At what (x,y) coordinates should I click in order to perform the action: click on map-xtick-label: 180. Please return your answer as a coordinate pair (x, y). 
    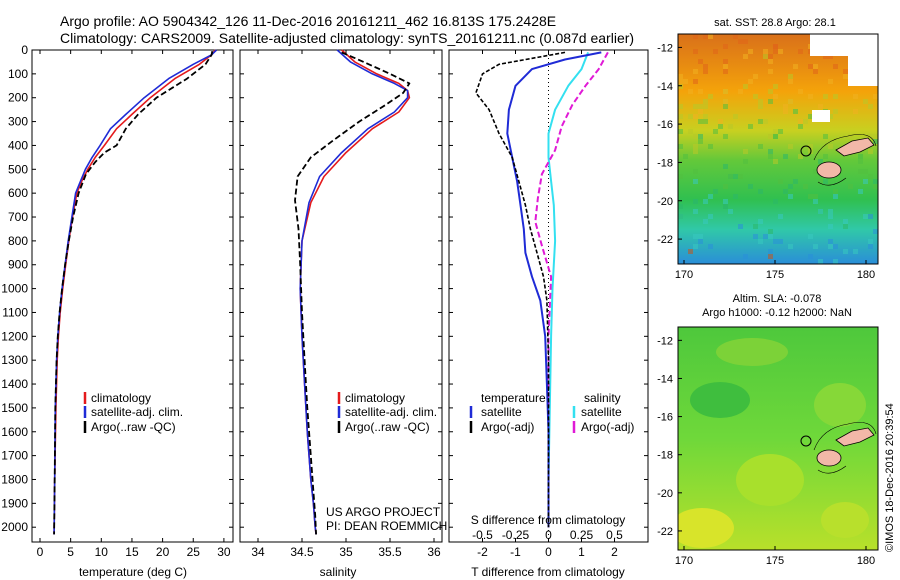
    Looking at the image, I should click on (866, 275).